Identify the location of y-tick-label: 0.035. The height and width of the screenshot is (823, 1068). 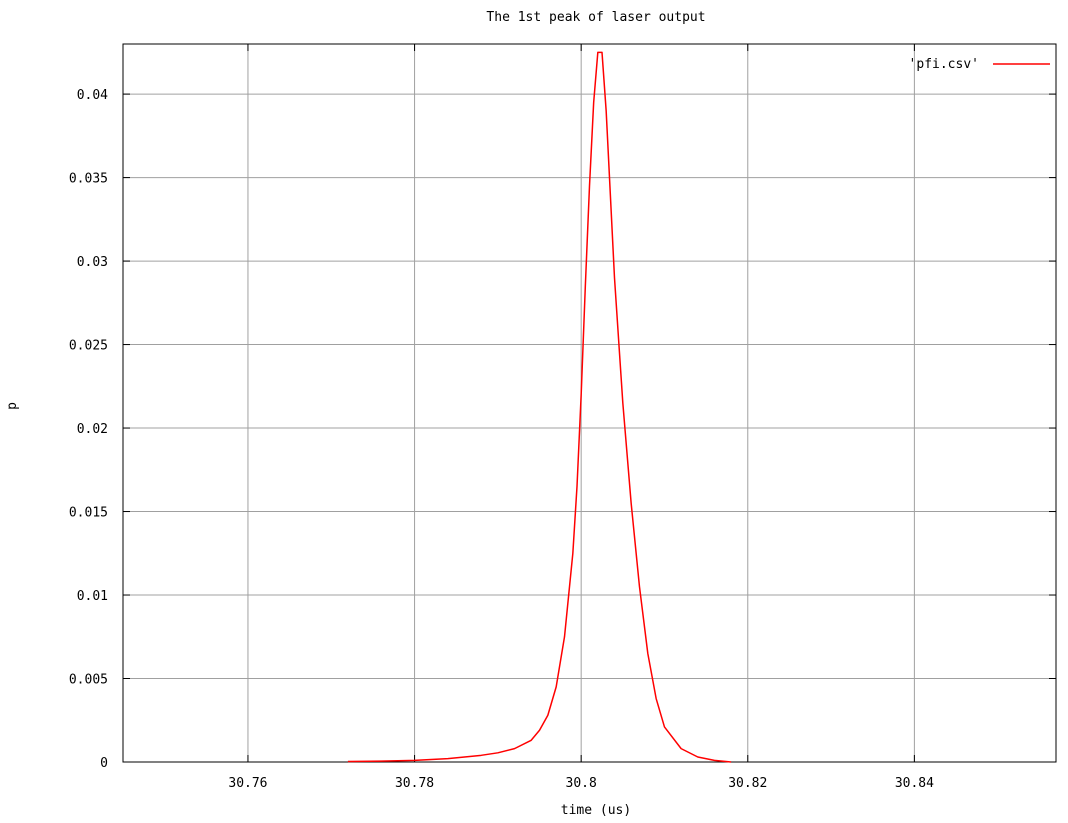
(88, 179).